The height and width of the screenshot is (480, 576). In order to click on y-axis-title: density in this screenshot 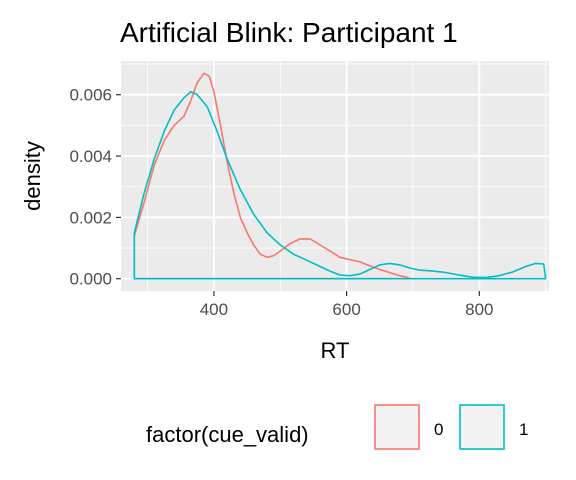, I will do `click(32, 176)`.